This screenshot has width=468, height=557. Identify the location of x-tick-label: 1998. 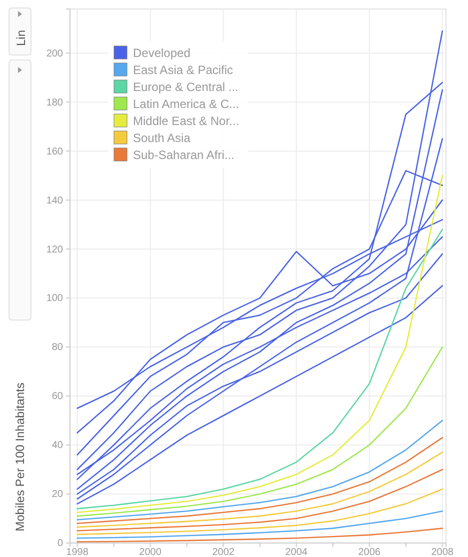
(77, 552).